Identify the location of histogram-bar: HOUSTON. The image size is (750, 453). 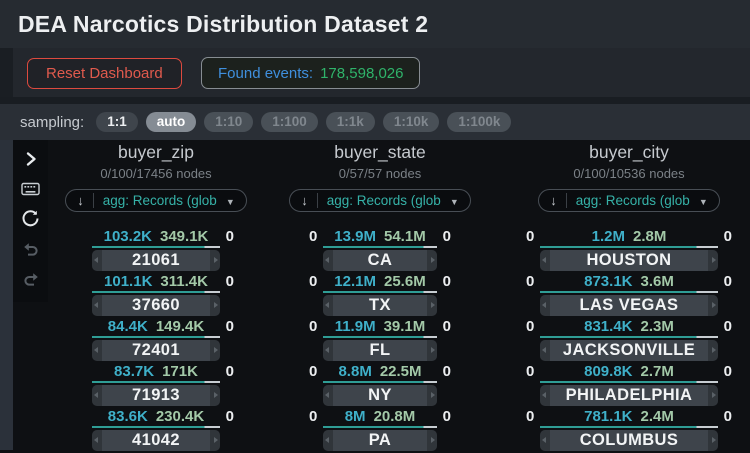
(629, 260).